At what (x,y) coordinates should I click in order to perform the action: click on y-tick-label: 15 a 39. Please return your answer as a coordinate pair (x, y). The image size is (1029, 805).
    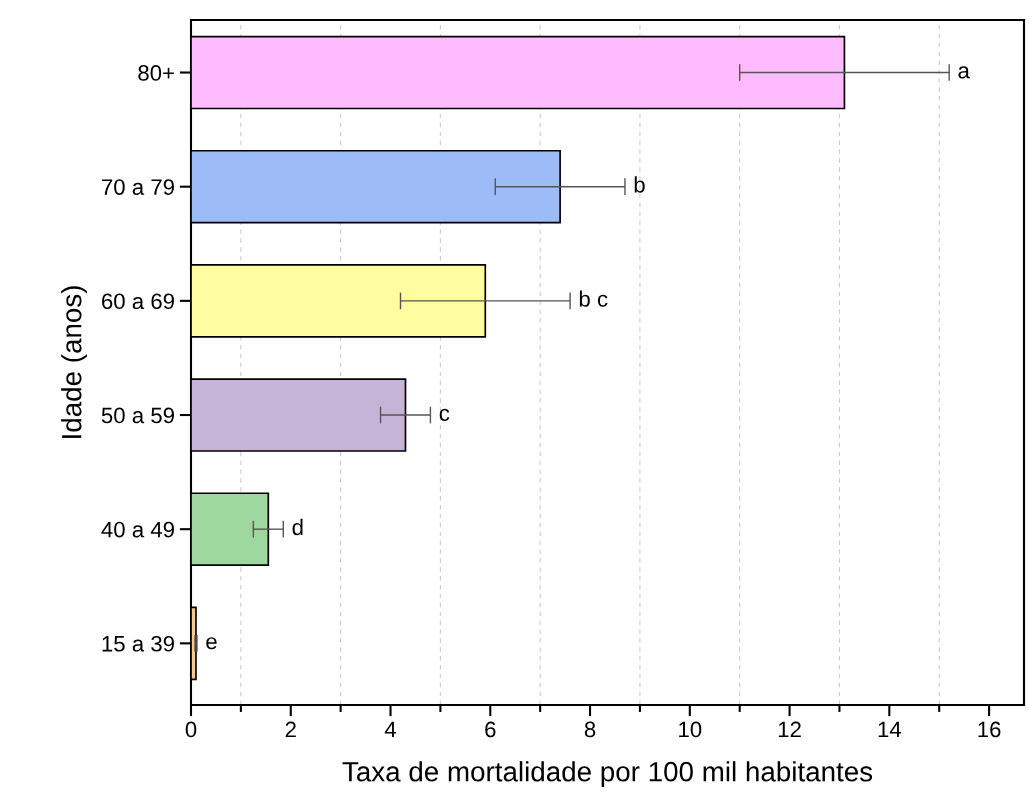
    Looking at the image, I should click on (138, 643).